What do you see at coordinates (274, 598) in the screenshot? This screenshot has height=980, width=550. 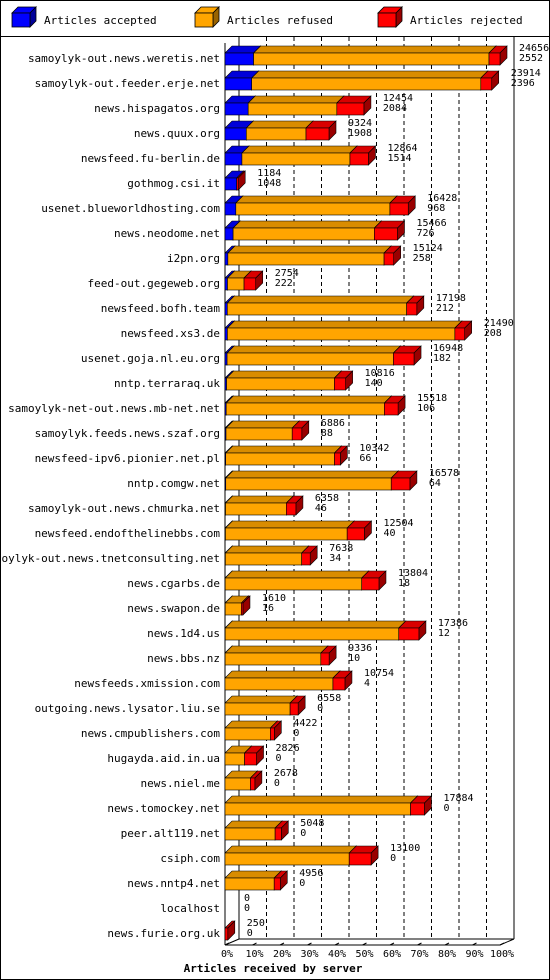 I see `offered-value: 1610` at bounding box center [274, 598].